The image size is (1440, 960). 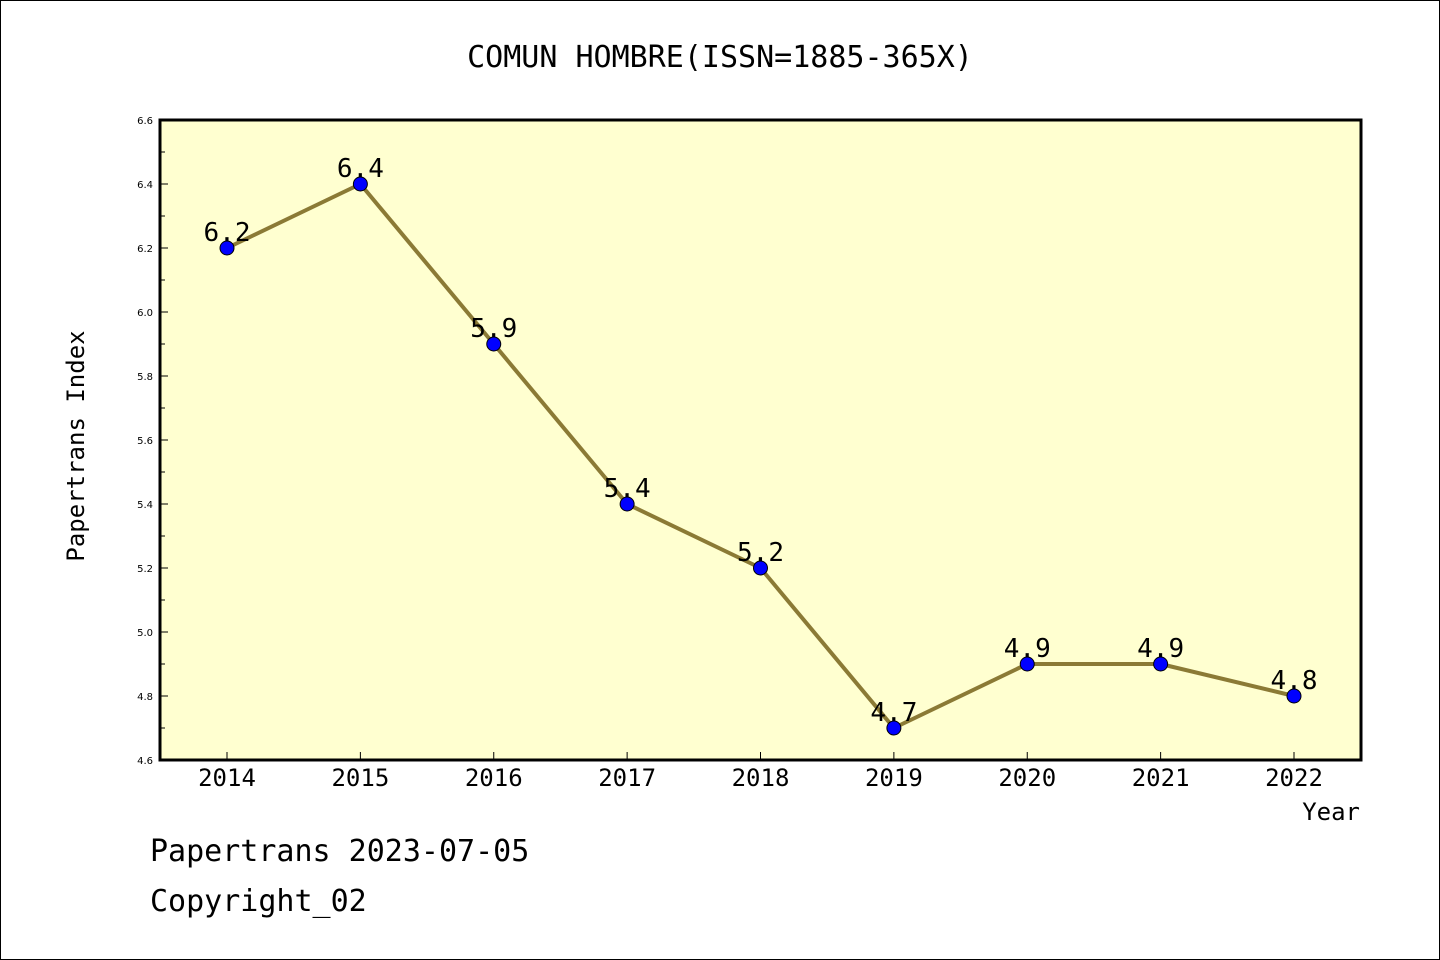 What do you see at coordinates (76, 445) in the screenshot?
I see `y-axis-title: Papertrans Index` at bounding box center [76, 445].